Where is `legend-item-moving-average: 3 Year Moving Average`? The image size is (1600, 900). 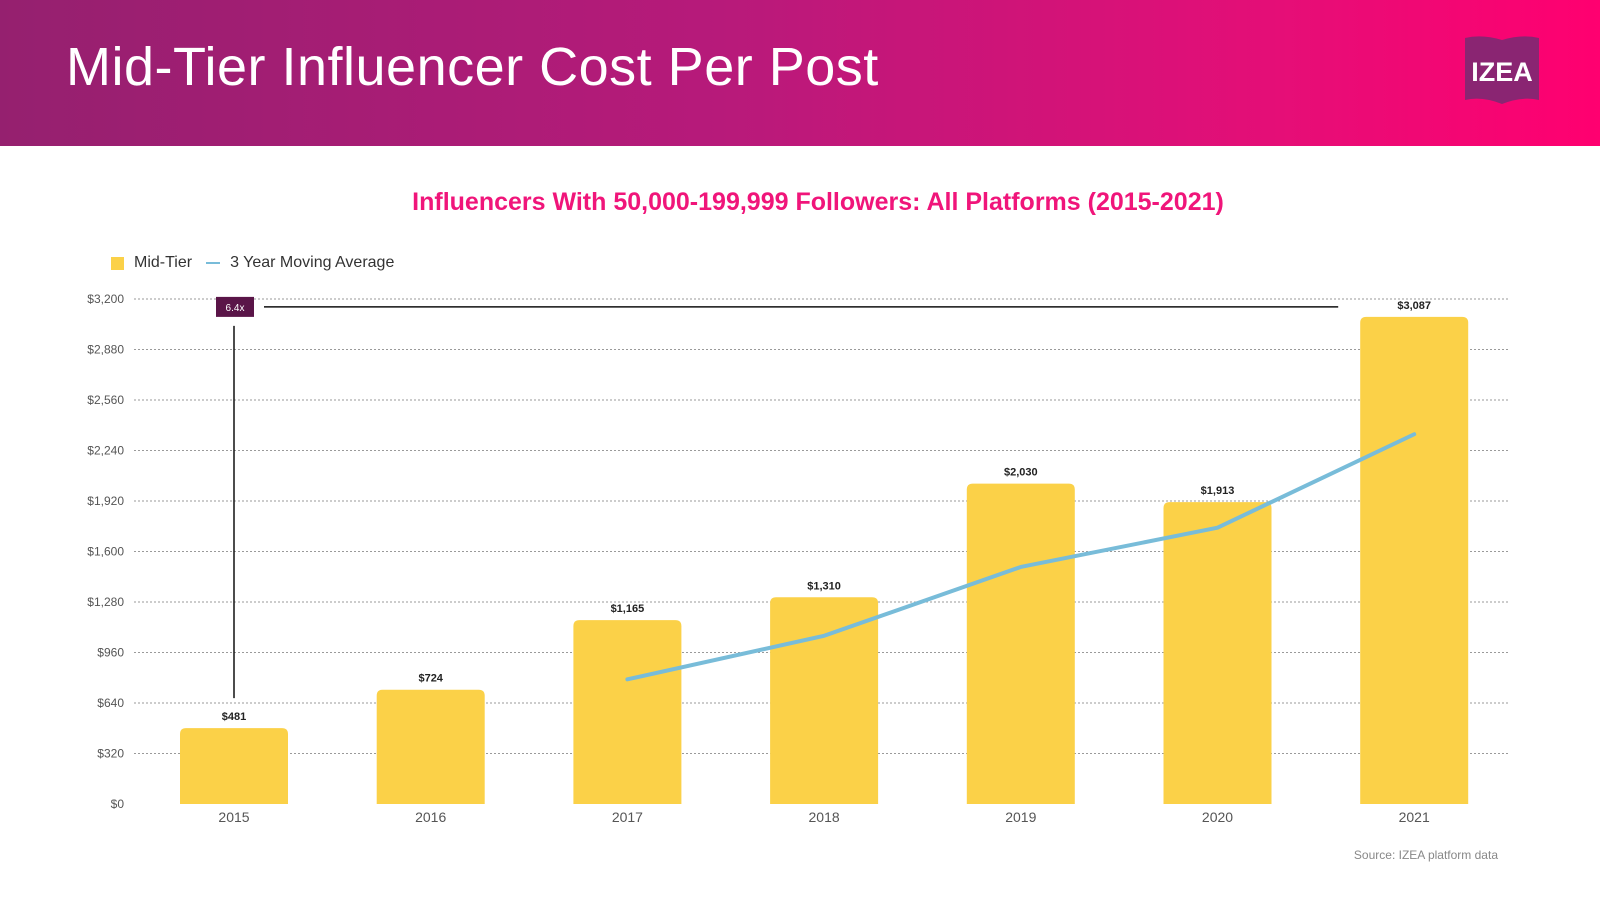
legend-item-moving-average: 3 Year Moving Average is located at coordinates (300, 263).